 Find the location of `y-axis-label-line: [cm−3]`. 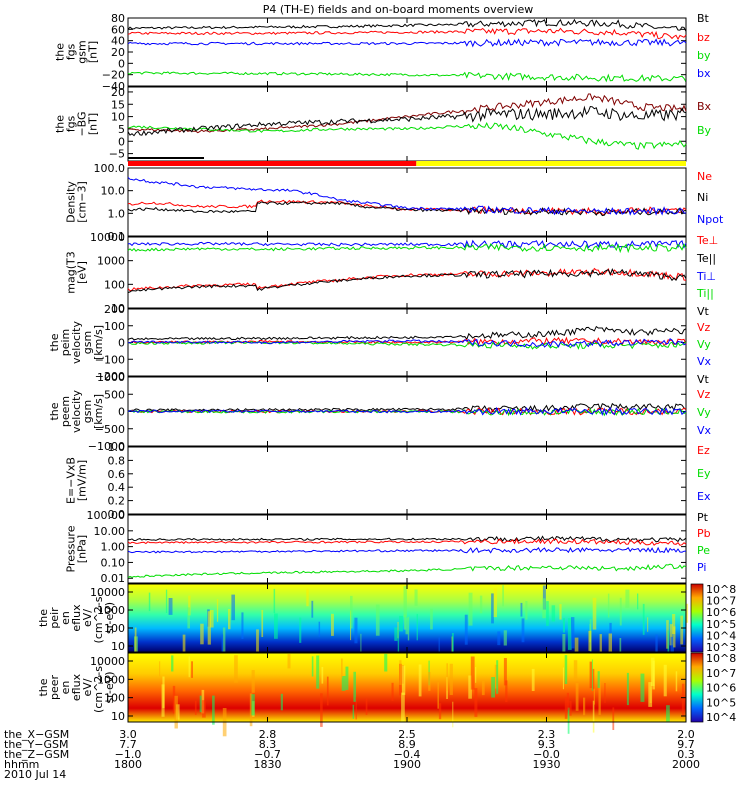

y-axis-label-line: [cm−3] is located at coordinates (82, 202).